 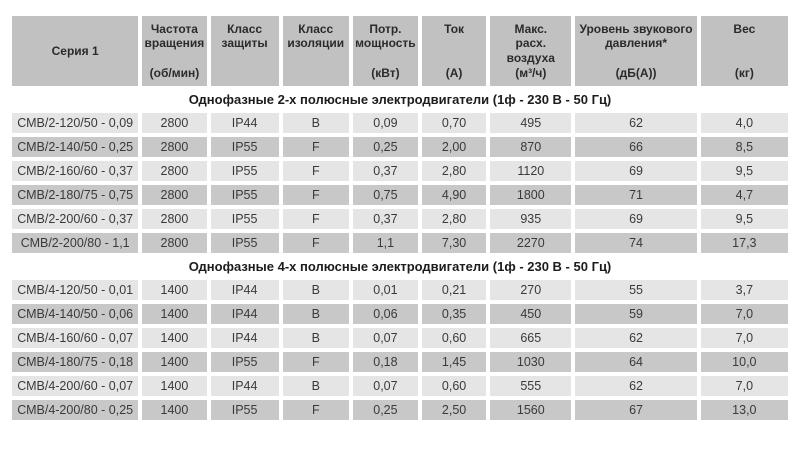 What do you see at coordinates (744, 410) in the screenshot?
I see `value-cell: 13,0` at bounding box center [744, 410].